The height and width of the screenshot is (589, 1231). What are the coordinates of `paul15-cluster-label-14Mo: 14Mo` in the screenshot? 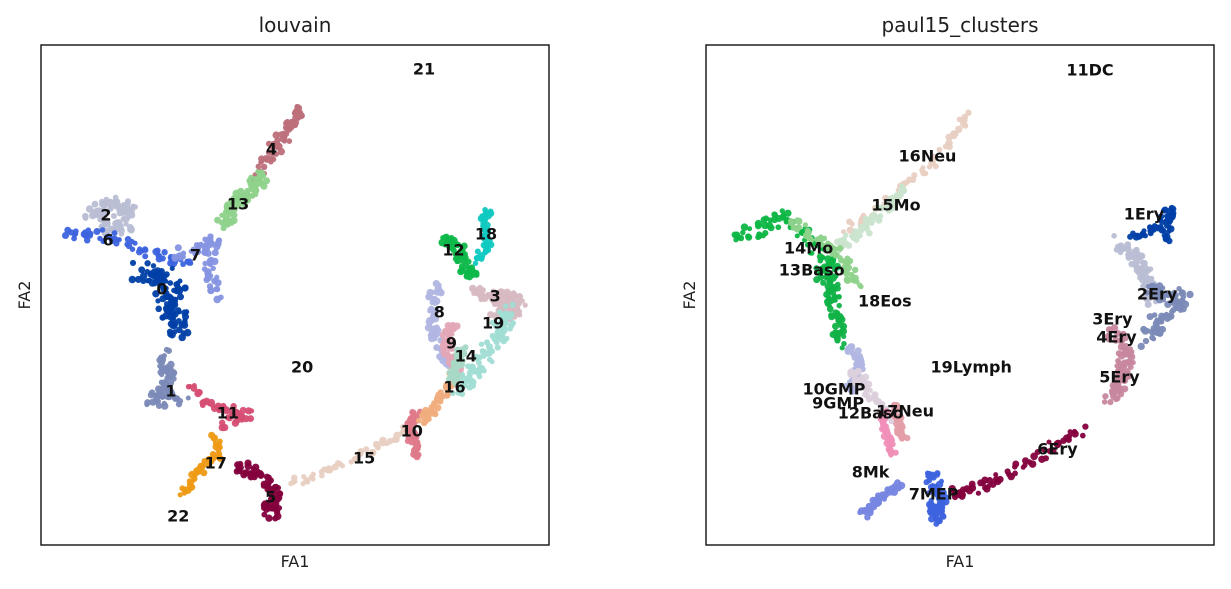 It's located at (808, 248).